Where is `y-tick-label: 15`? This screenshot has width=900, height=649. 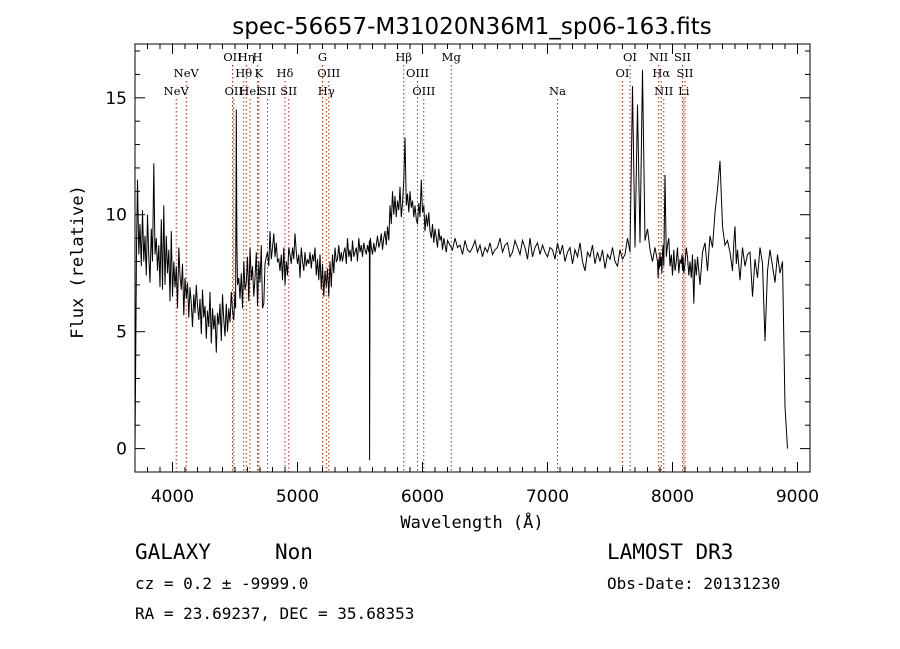 y-tick-label: 15 is located at coordinates (116, 99).